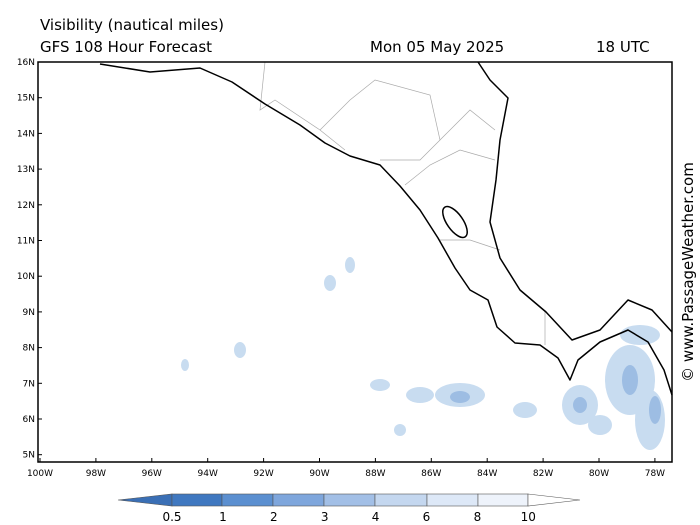  I want to click on colorbar-label: 4, so click(376, 517).